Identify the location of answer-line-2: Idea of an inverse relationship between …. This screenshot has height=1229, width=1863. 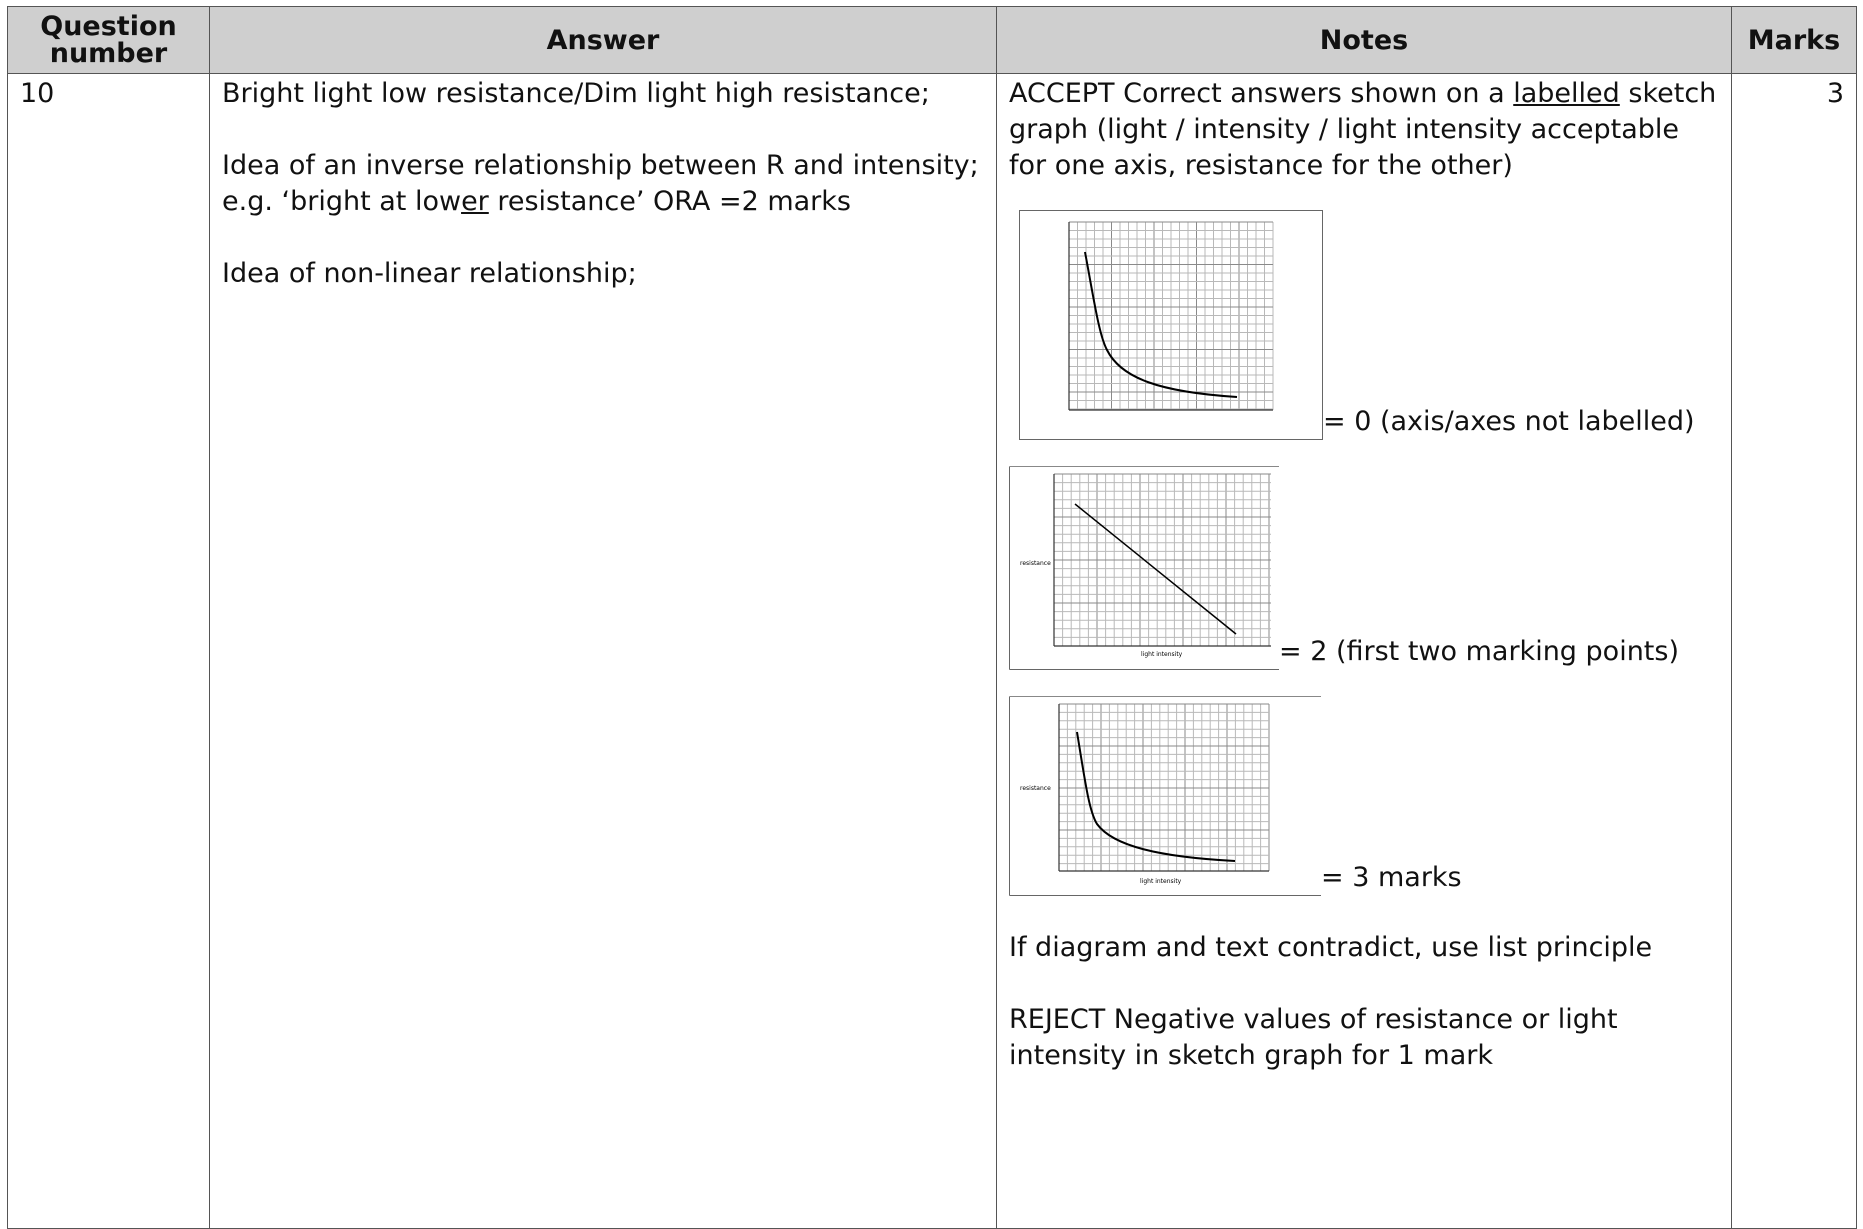
(600, 165).